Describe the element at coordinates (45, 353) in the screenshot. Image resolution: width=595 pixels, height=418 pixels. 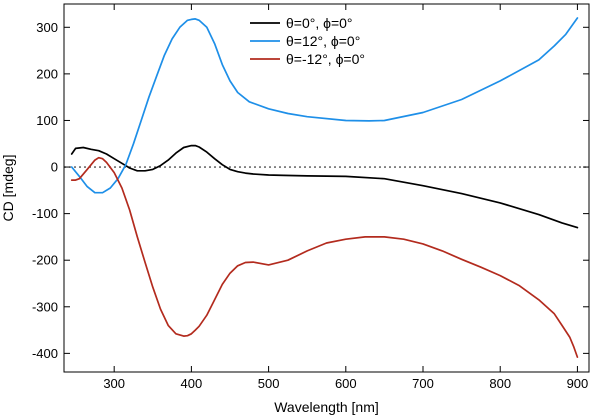
I see `y-tick-label: -400` at that location.